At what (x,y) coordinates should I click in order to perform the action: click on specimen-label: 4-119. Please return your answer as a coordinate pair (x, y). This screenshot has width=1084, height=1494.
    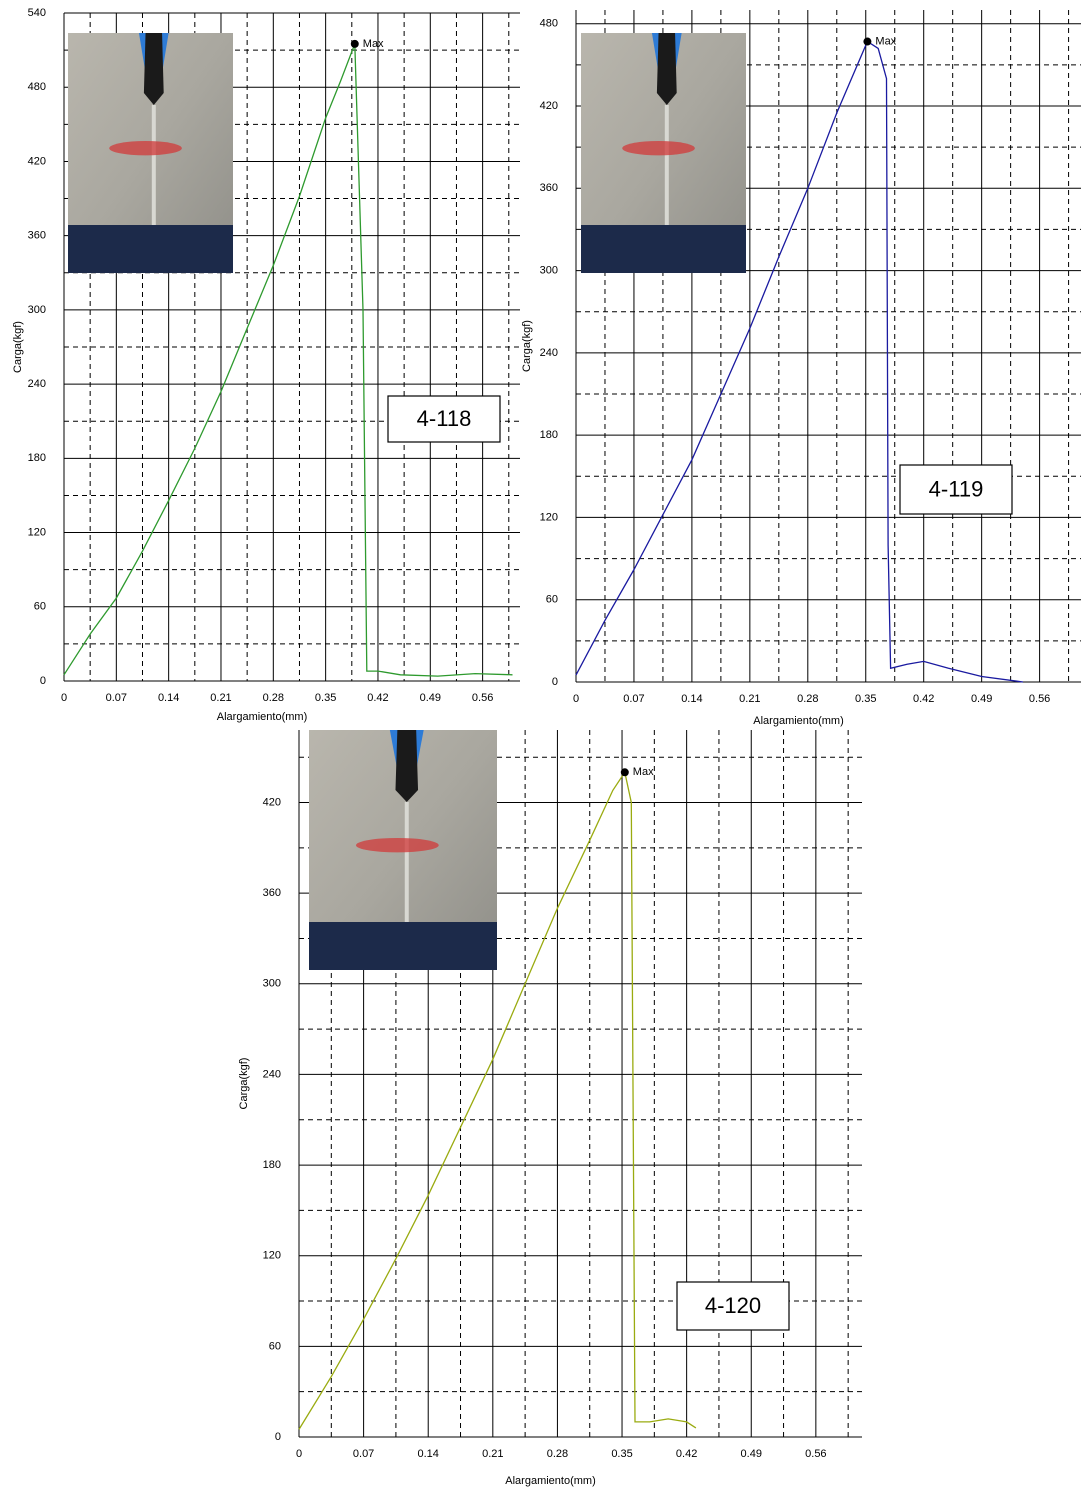
    Looking at the image, I should click on (956, 488).